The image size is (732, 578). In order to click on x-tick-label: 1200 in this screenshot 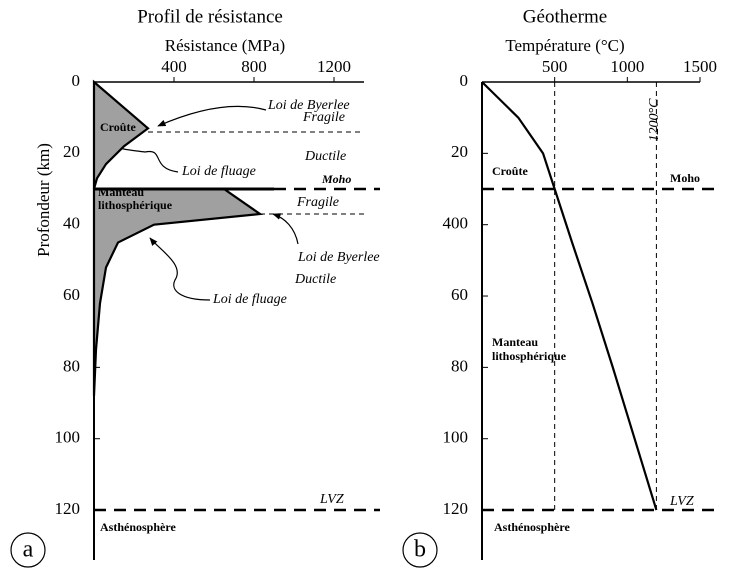, I will do `click(334, 66)`.